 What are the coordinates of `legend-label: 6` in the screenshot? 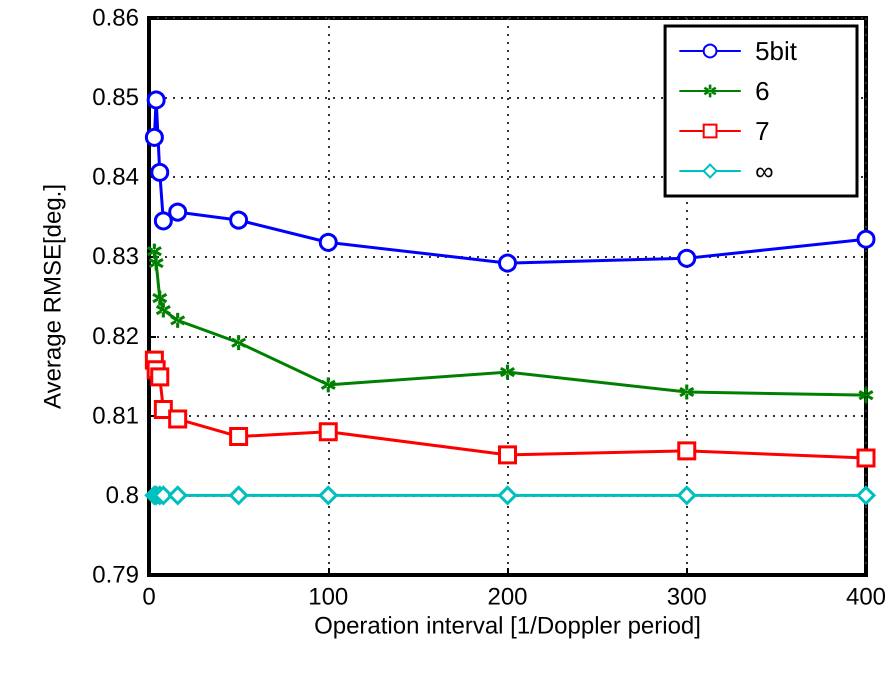 It's located at (762, 91).